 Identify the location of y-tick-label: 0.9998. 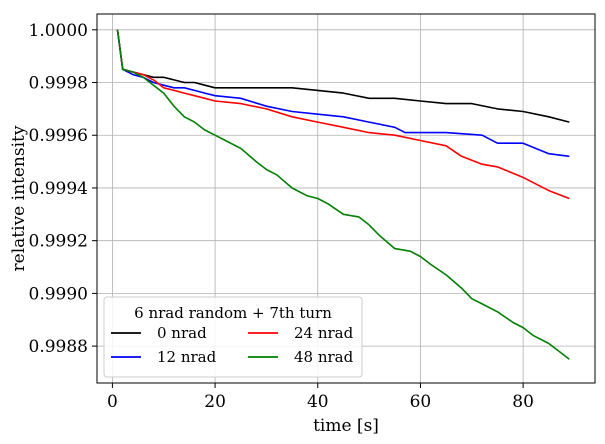
(58, 84).